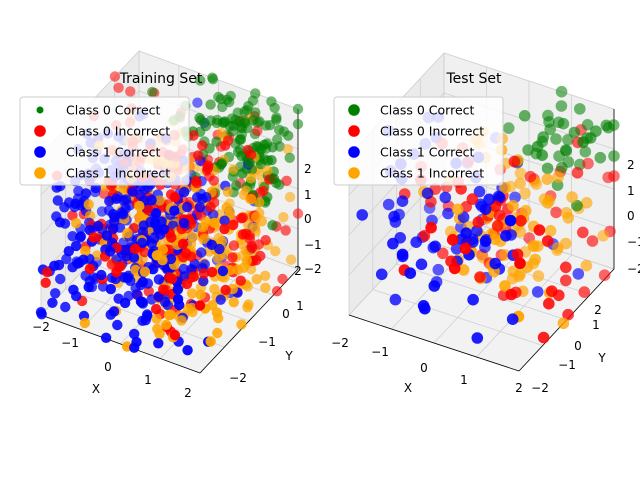  I want to click on legend-box, so click(418, 141).